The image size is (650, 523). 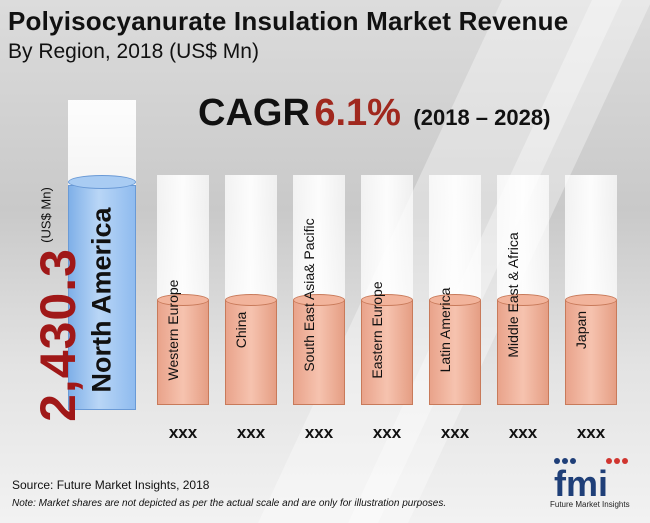 I want to click on value-label-latin-america: xxx, so click(x=455, y=432).